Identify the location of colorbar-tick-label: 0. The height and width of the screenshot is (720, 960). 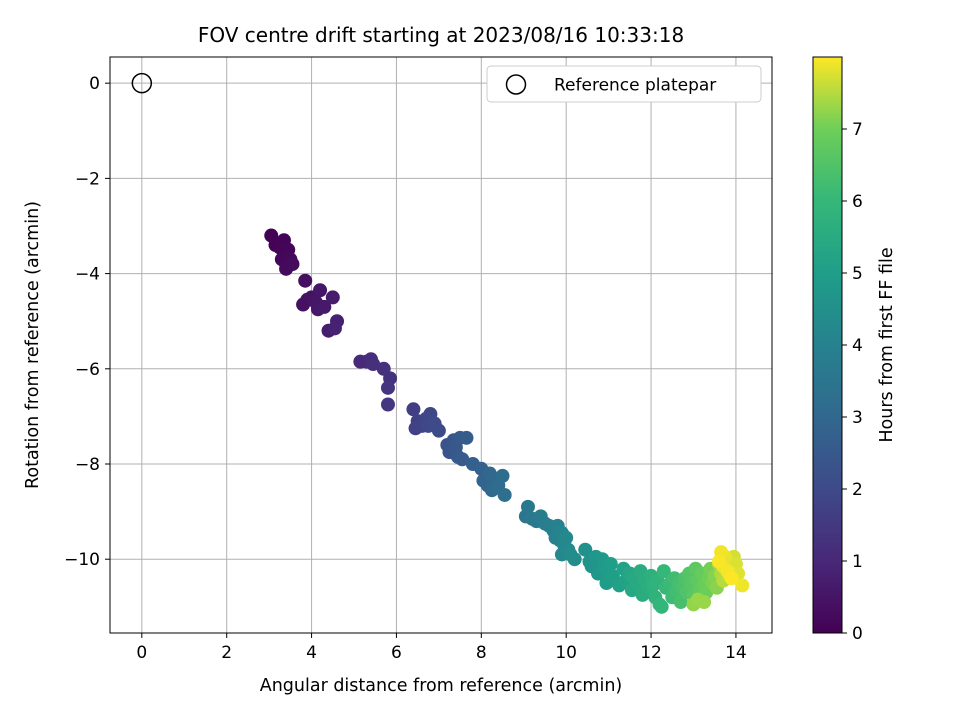
(857, 634).